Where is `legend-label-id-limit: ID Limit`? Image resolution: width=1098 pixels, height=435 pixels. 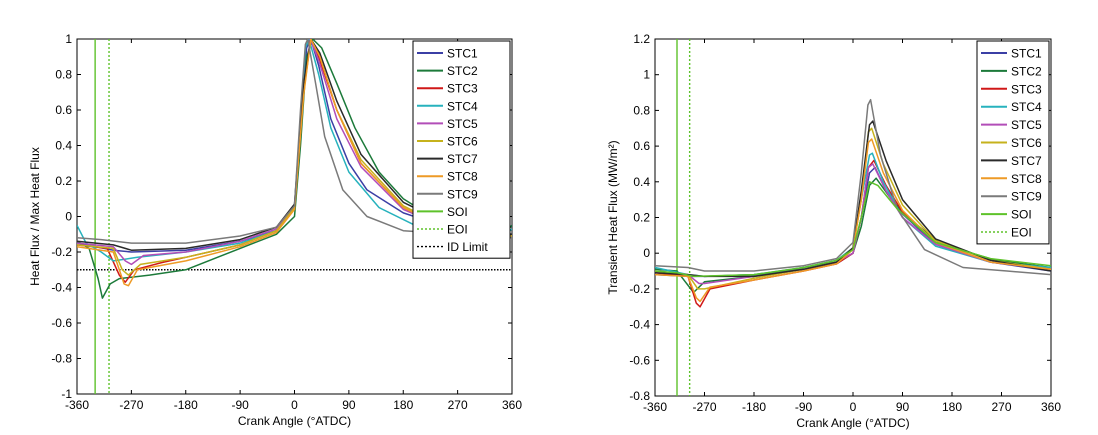
legend-label-id-limit: ID Limit is located at coordinates (467, 247).